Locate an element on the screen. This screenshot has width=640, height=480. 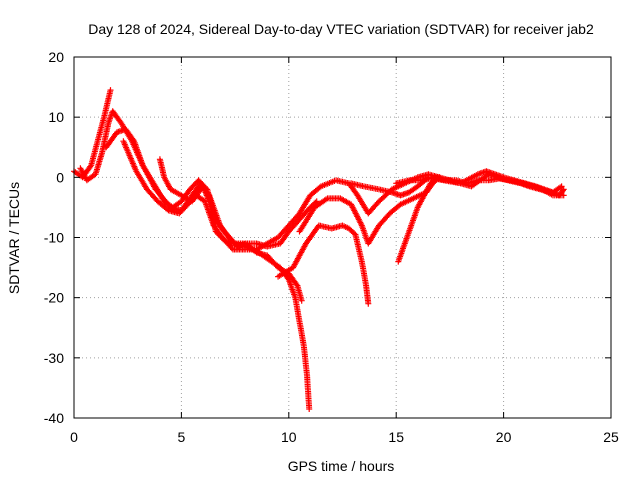
x-tick-label: 15 is located at coordinates (396, 437).